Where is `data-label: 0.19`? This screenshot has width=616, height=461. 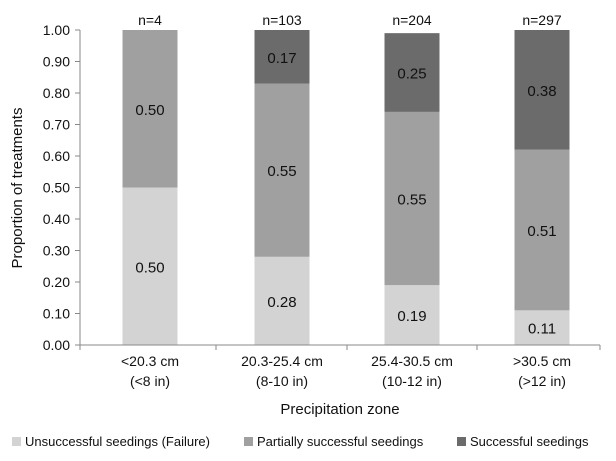
data-label: 0.19 is located at coordinates (411, 316).